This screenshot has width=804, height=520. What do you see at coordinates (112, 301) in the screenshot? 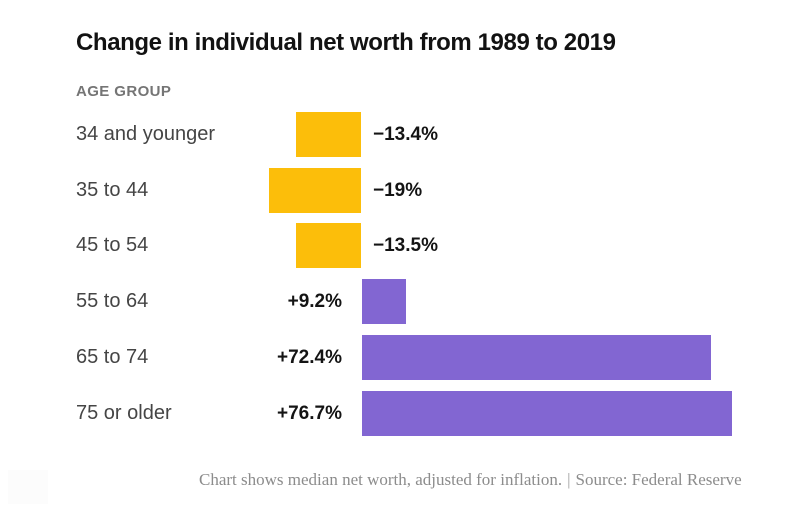
I see `age-group-label: 55 to 64` at bounding box center [112, 301].